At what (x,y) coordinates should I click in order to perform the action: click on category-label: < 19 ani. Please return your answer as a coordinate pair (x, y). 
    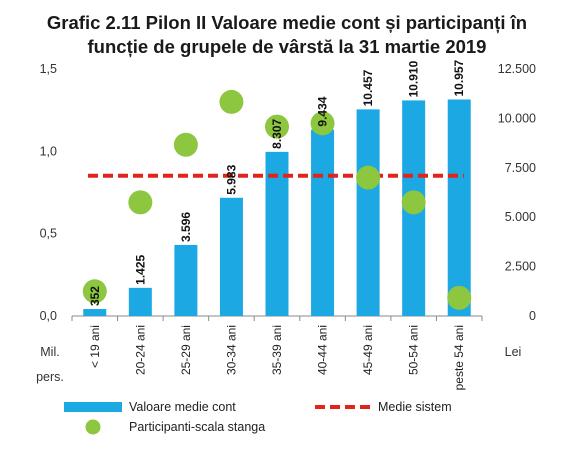
    Looking at the image, I should click on (95, 346).